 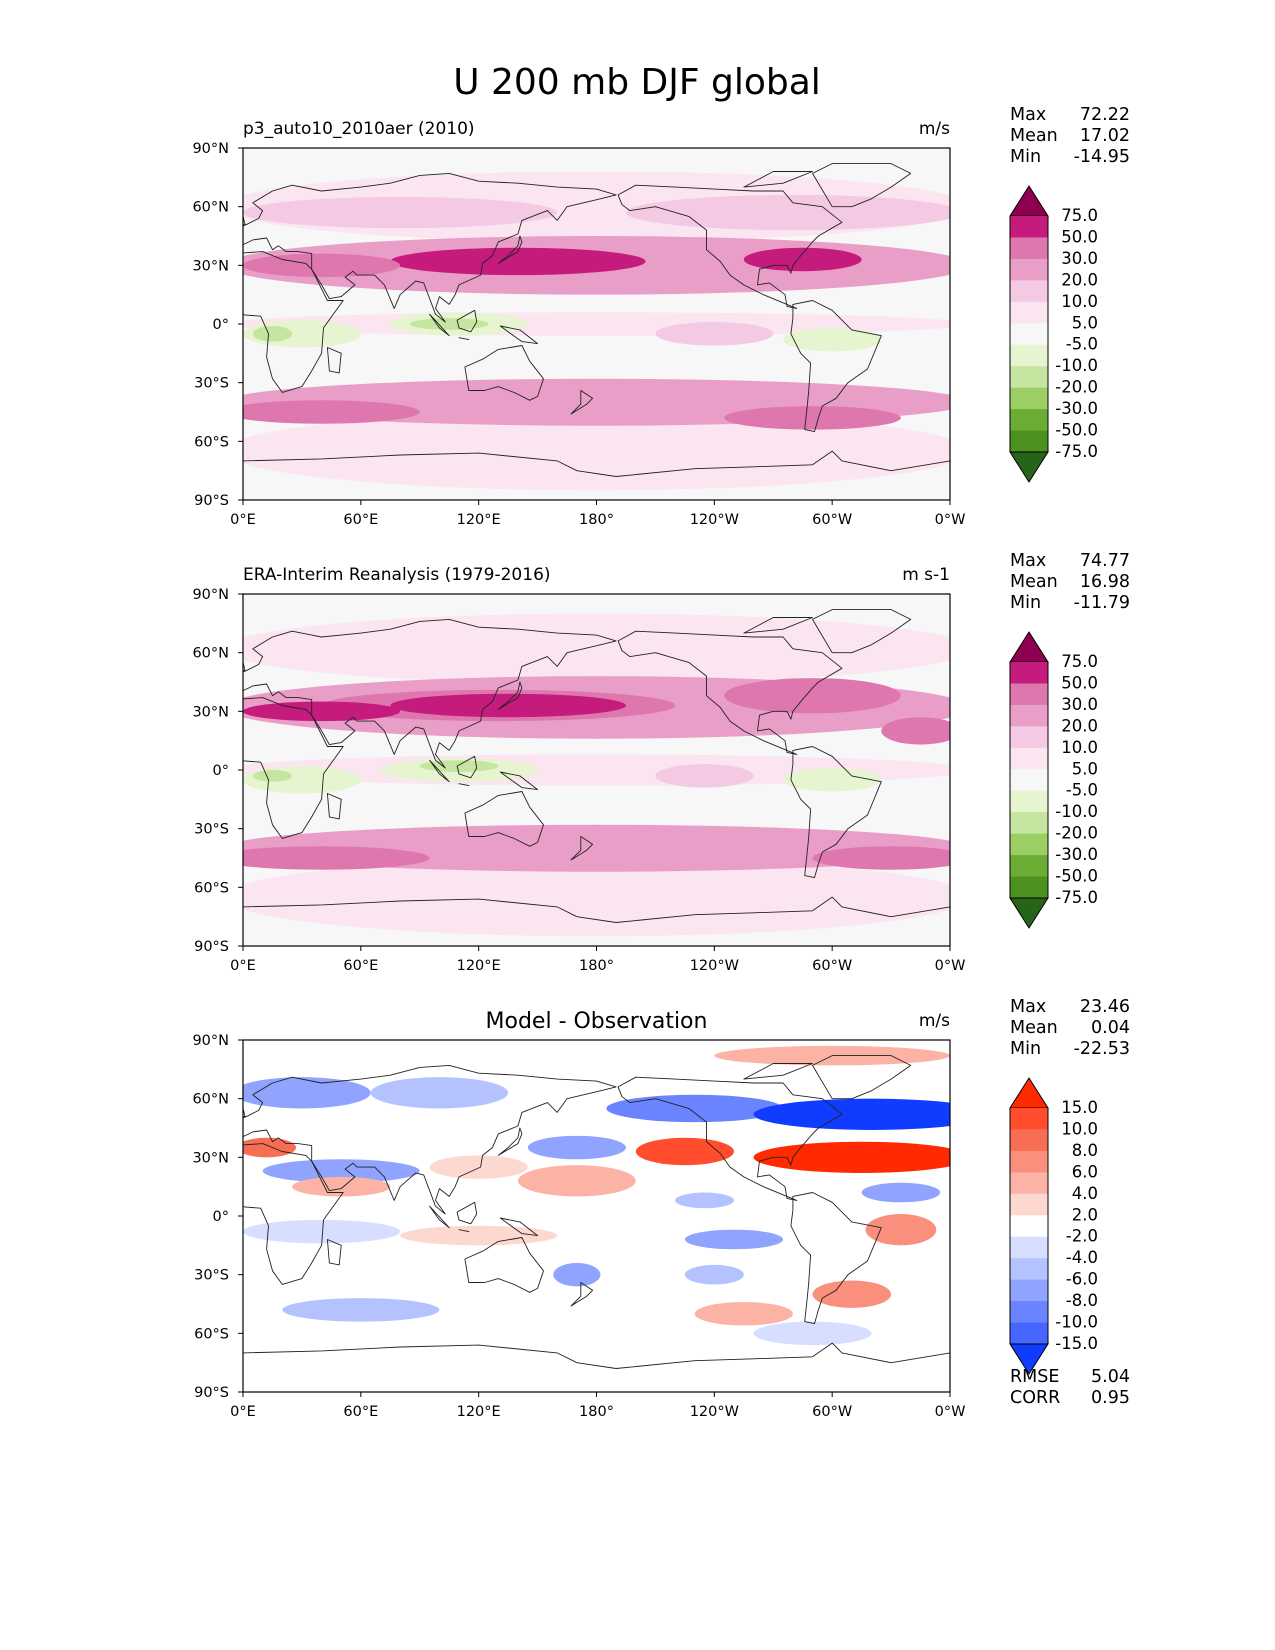 What do you see at coordinates (211, 888) in the screenshot?
I see `y-tick-label: 60°S` at bounding box center [211, 888].